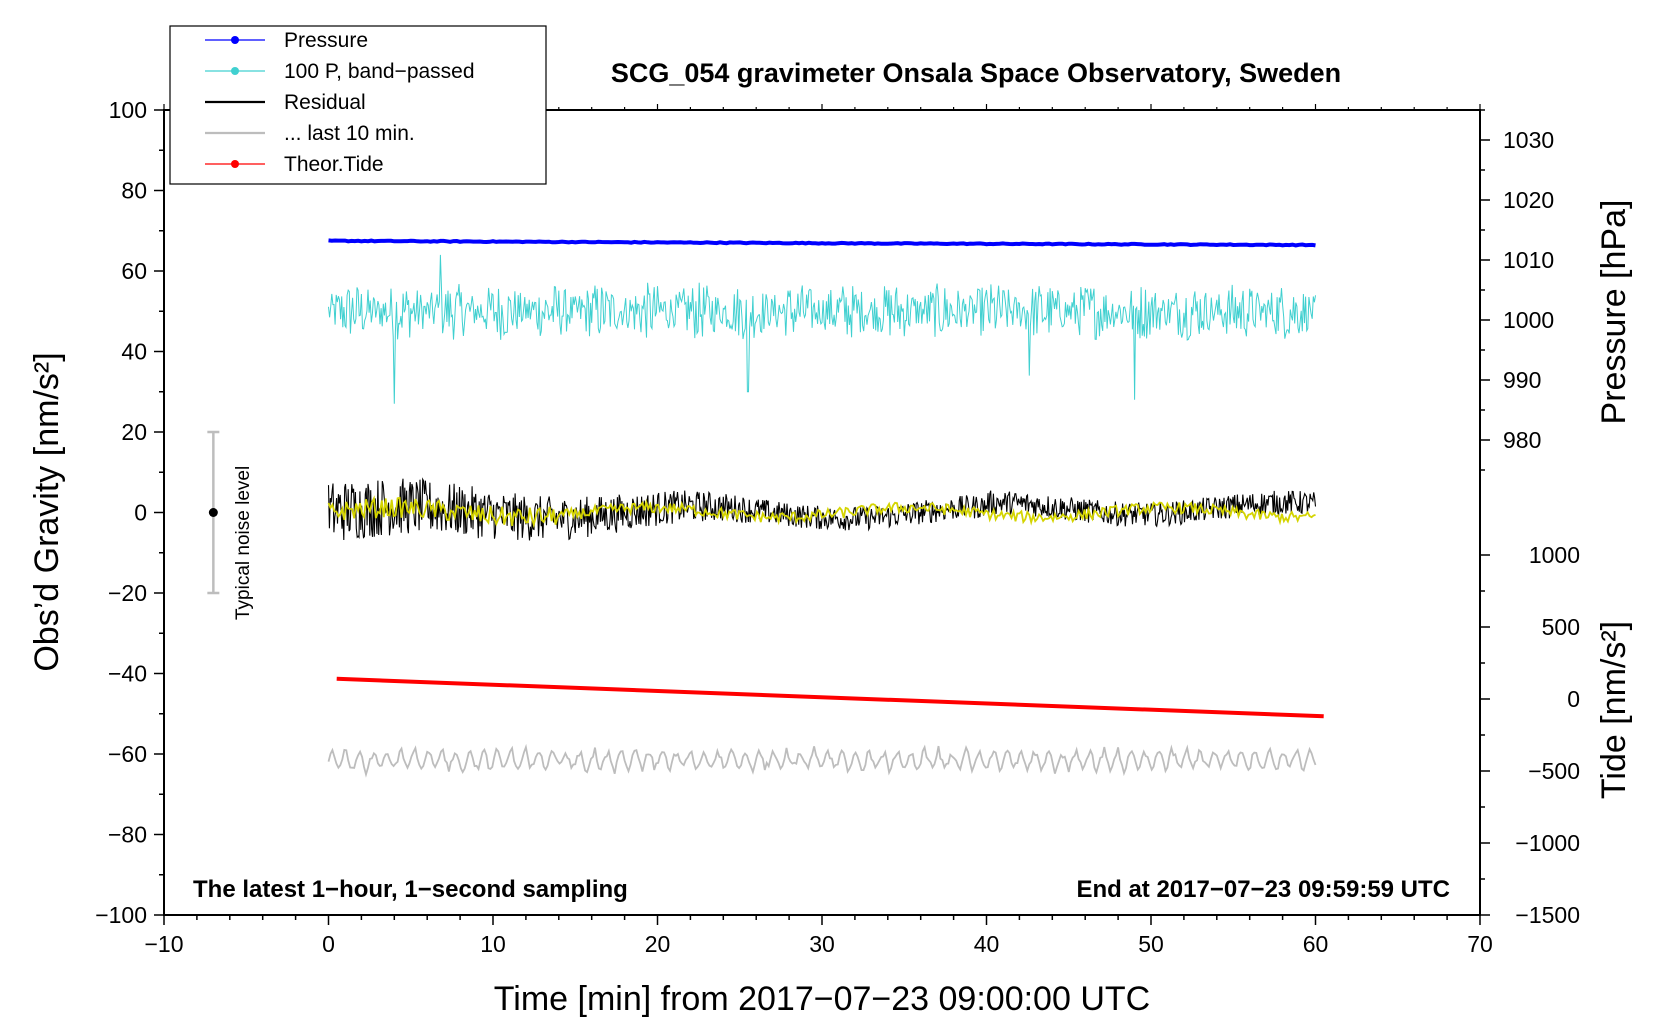 Image resolution: width=1660 pixels, height=1020 pixels. What do you see at coordinates (987, 944) in the screenshot?
I see `x-tick-label: 40` at bounding box center [987, 944].